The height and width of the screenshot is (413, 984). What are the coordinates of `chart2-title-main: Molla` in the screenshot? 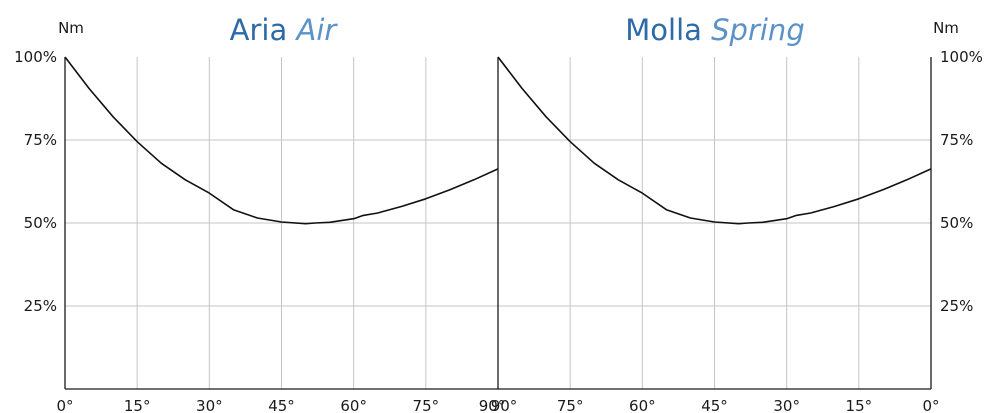 It's located at (668, 30).